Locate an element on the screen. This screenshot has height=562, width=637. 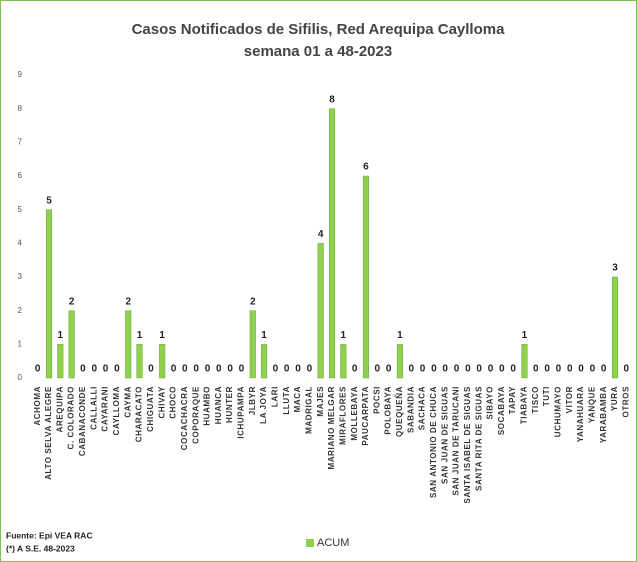
x-tick-label: YANQUE is located at coordinates (591, 404).